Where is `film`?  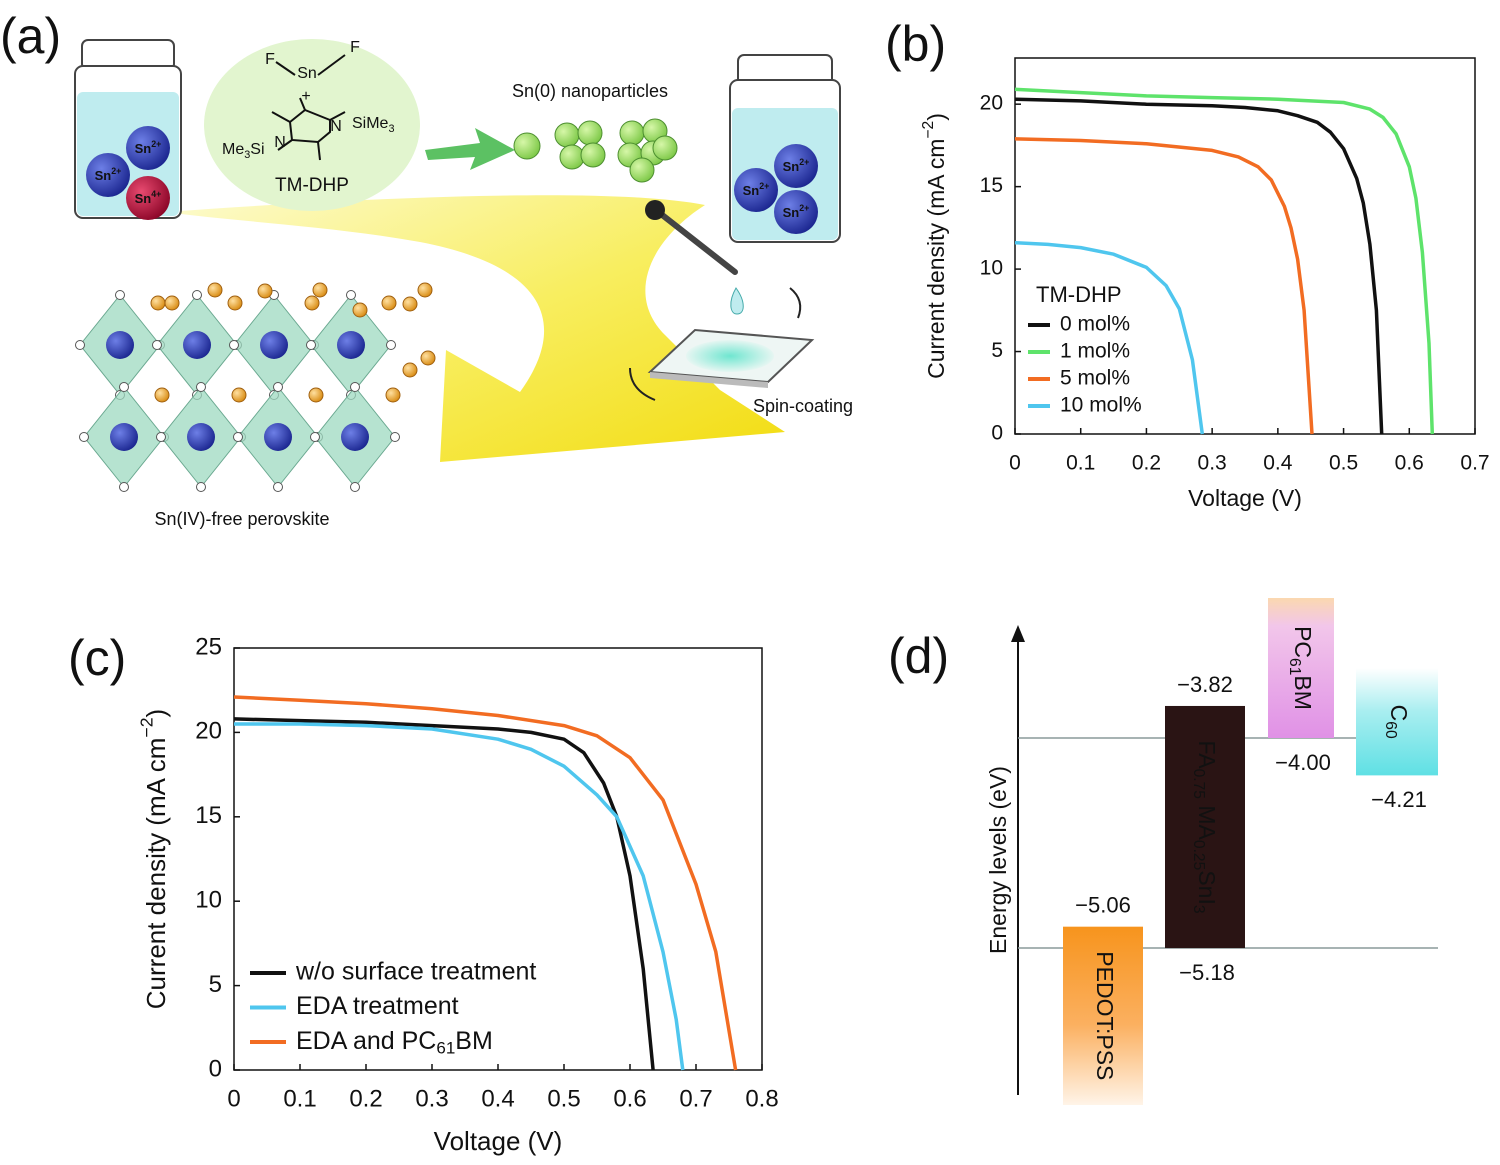 film is located at coordinates (730, 356).